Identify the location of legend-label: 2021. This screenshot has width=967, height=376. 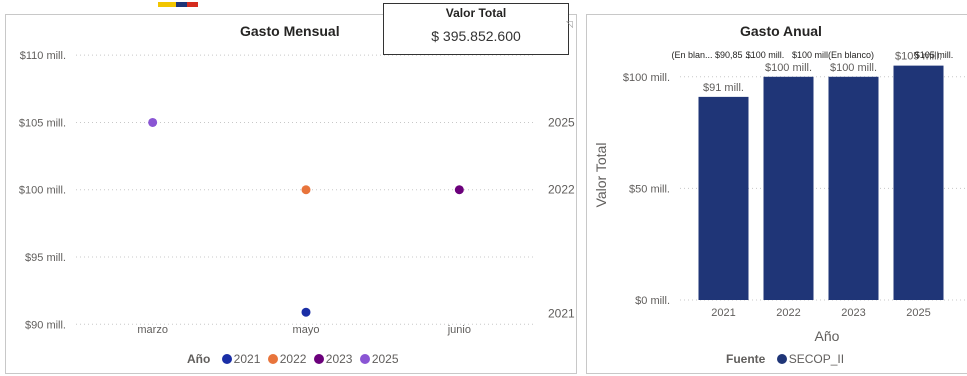
(247, 359).